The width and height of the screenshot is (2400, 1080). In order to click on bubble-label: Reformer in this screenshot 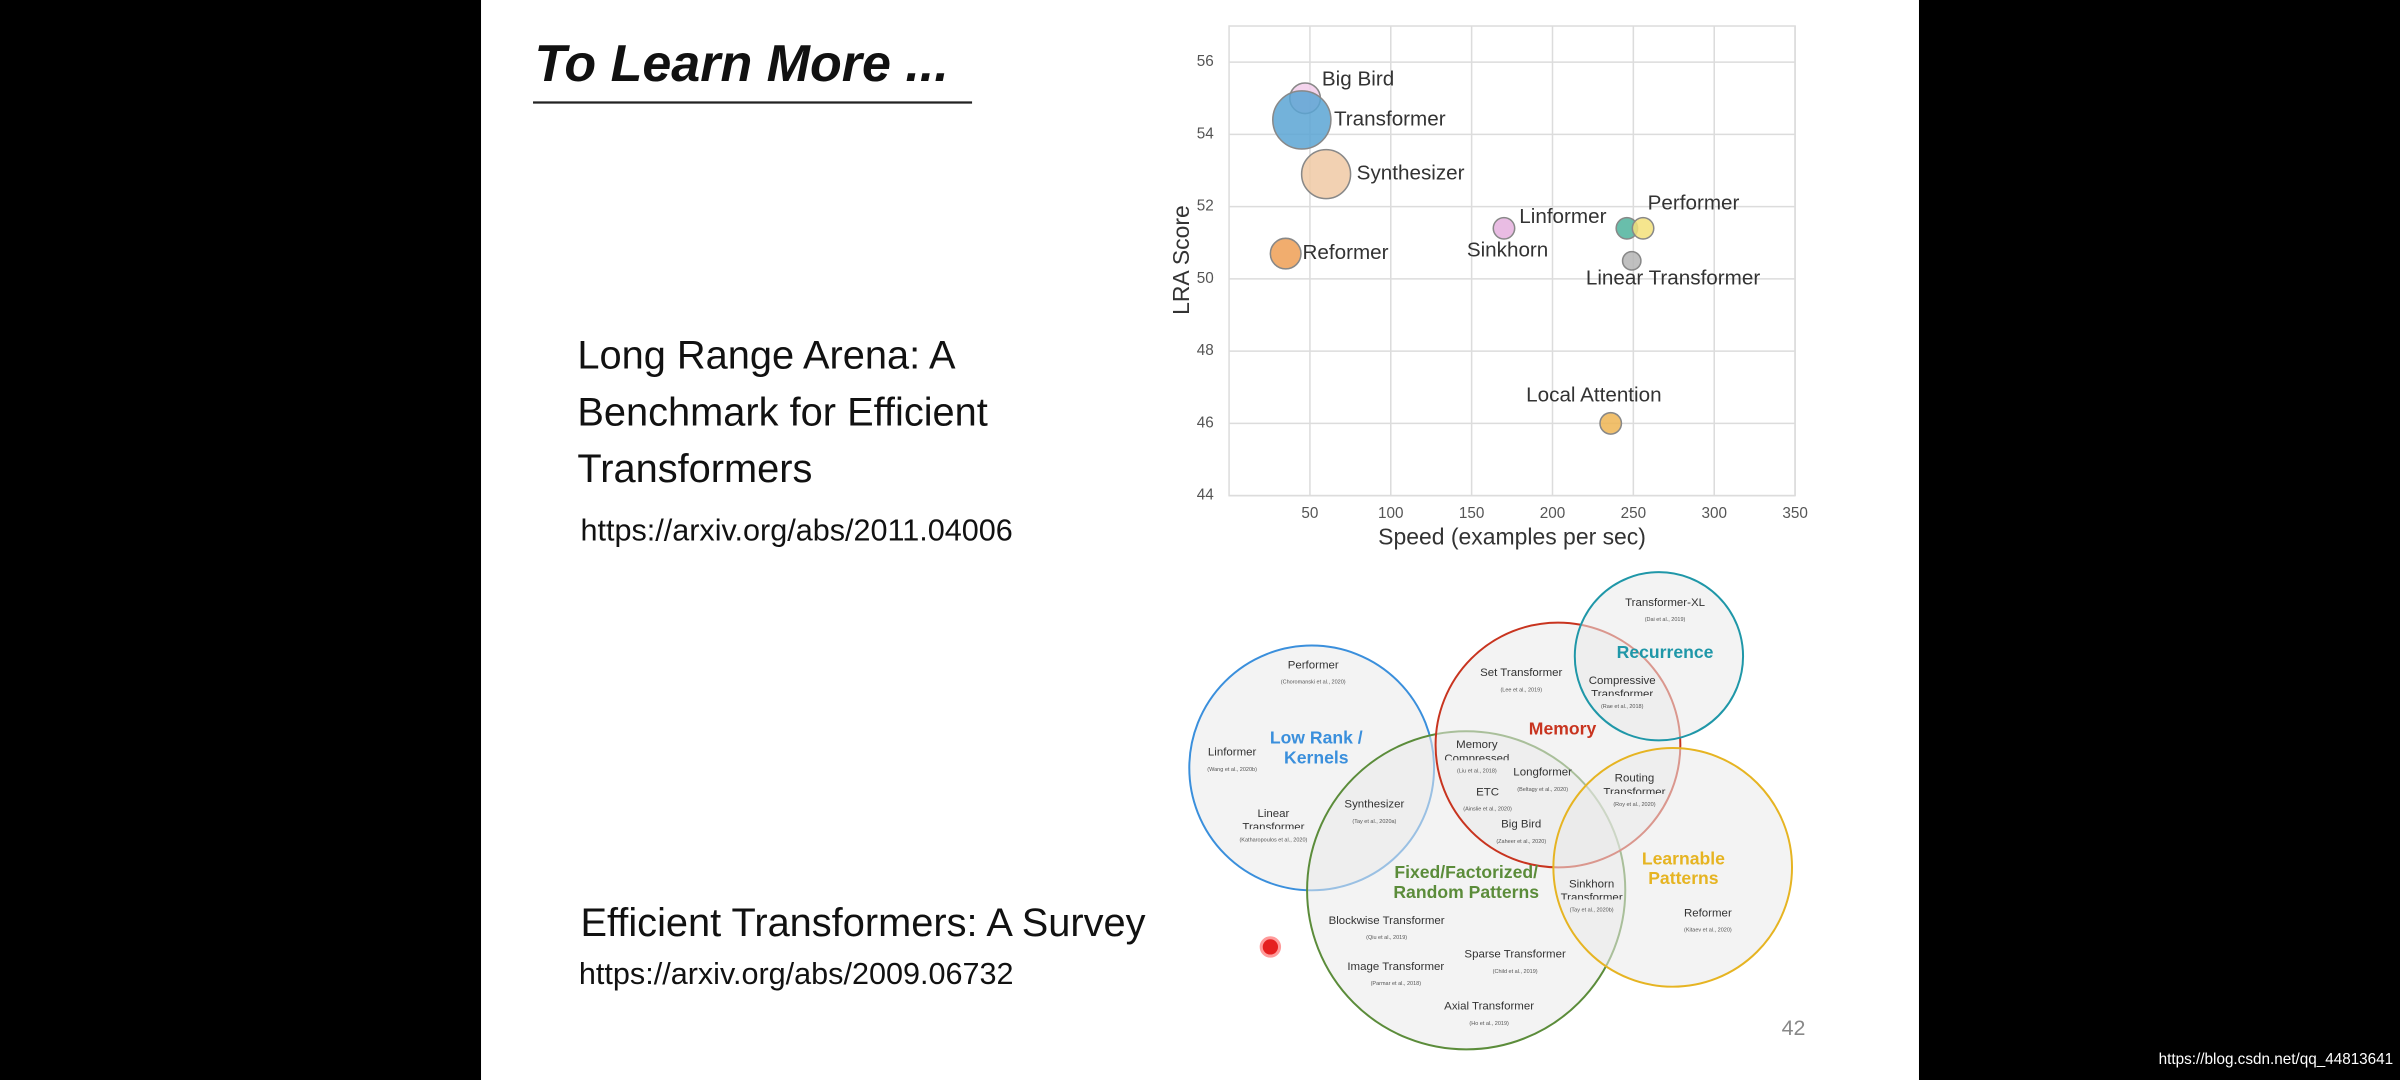, I will do `click(1345, 252)`.